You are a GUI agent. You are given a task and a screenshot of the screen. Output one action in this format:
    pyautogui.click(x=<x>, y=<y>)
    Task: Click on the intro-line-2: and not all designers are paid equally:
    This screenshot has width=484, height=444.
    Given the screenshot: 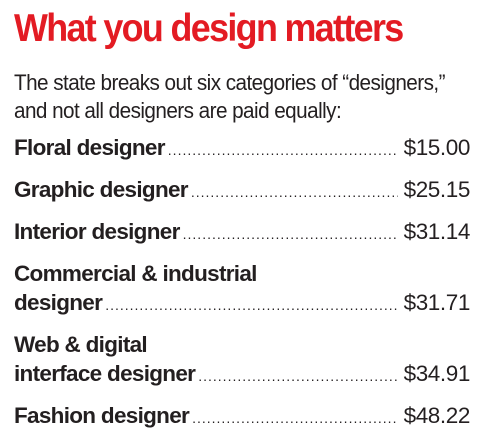 What is the action you would take?
    pyautogui.click(x=178, y=110)
    